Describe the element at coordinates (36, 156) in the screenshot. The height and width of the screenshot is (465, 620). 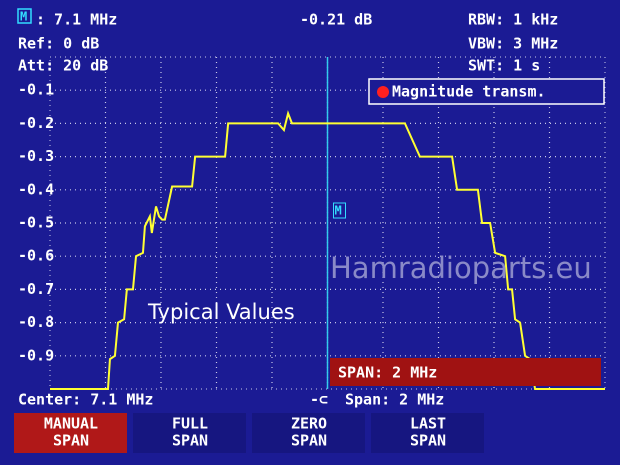
I see `y-tick-label: -0.3` at that location.